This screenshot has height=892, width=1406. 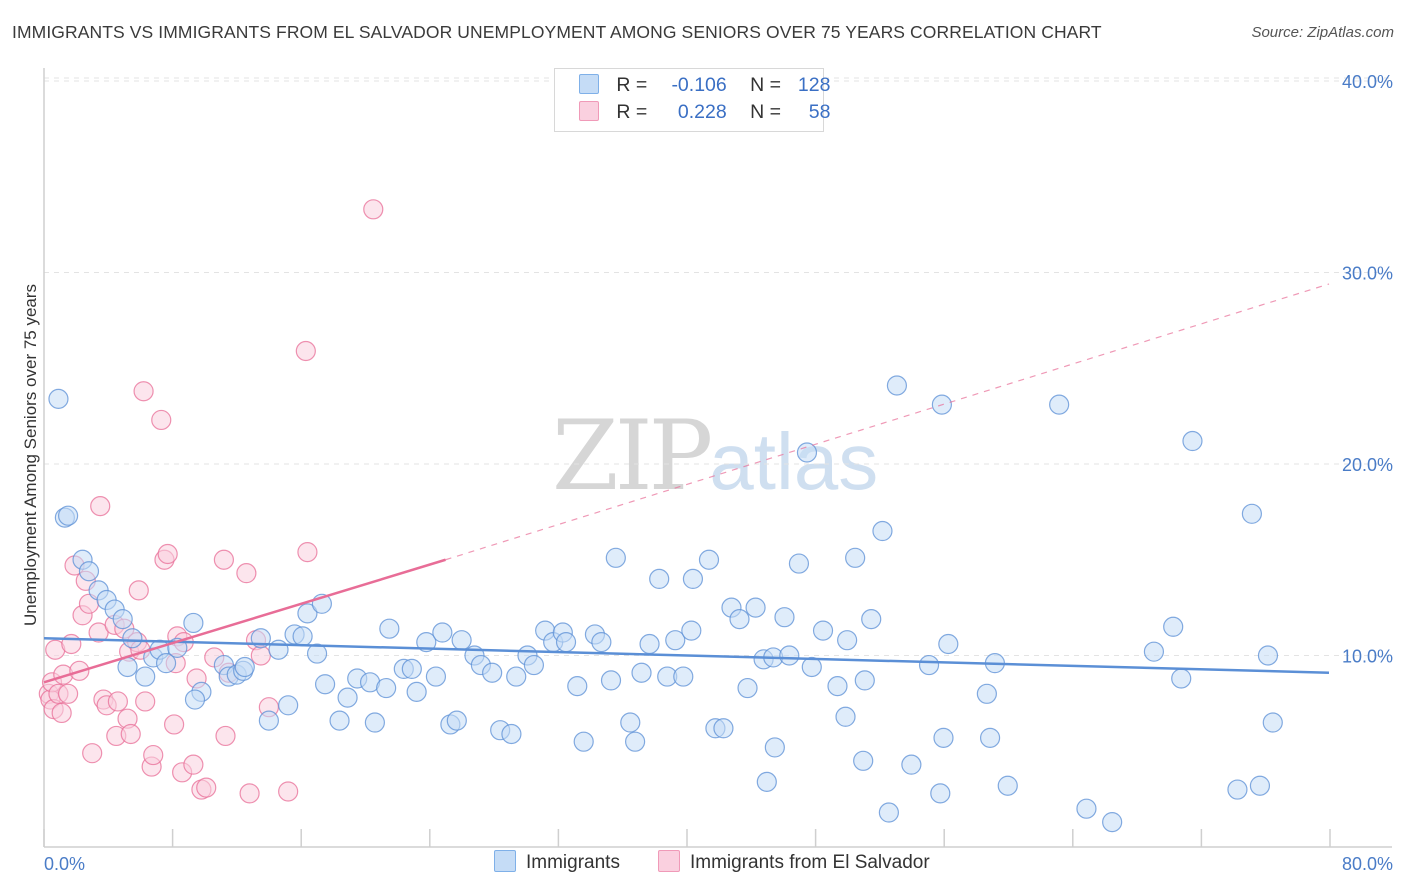 I want to click on y-tick-label: 10.0%, so click(x=1367, y=657).